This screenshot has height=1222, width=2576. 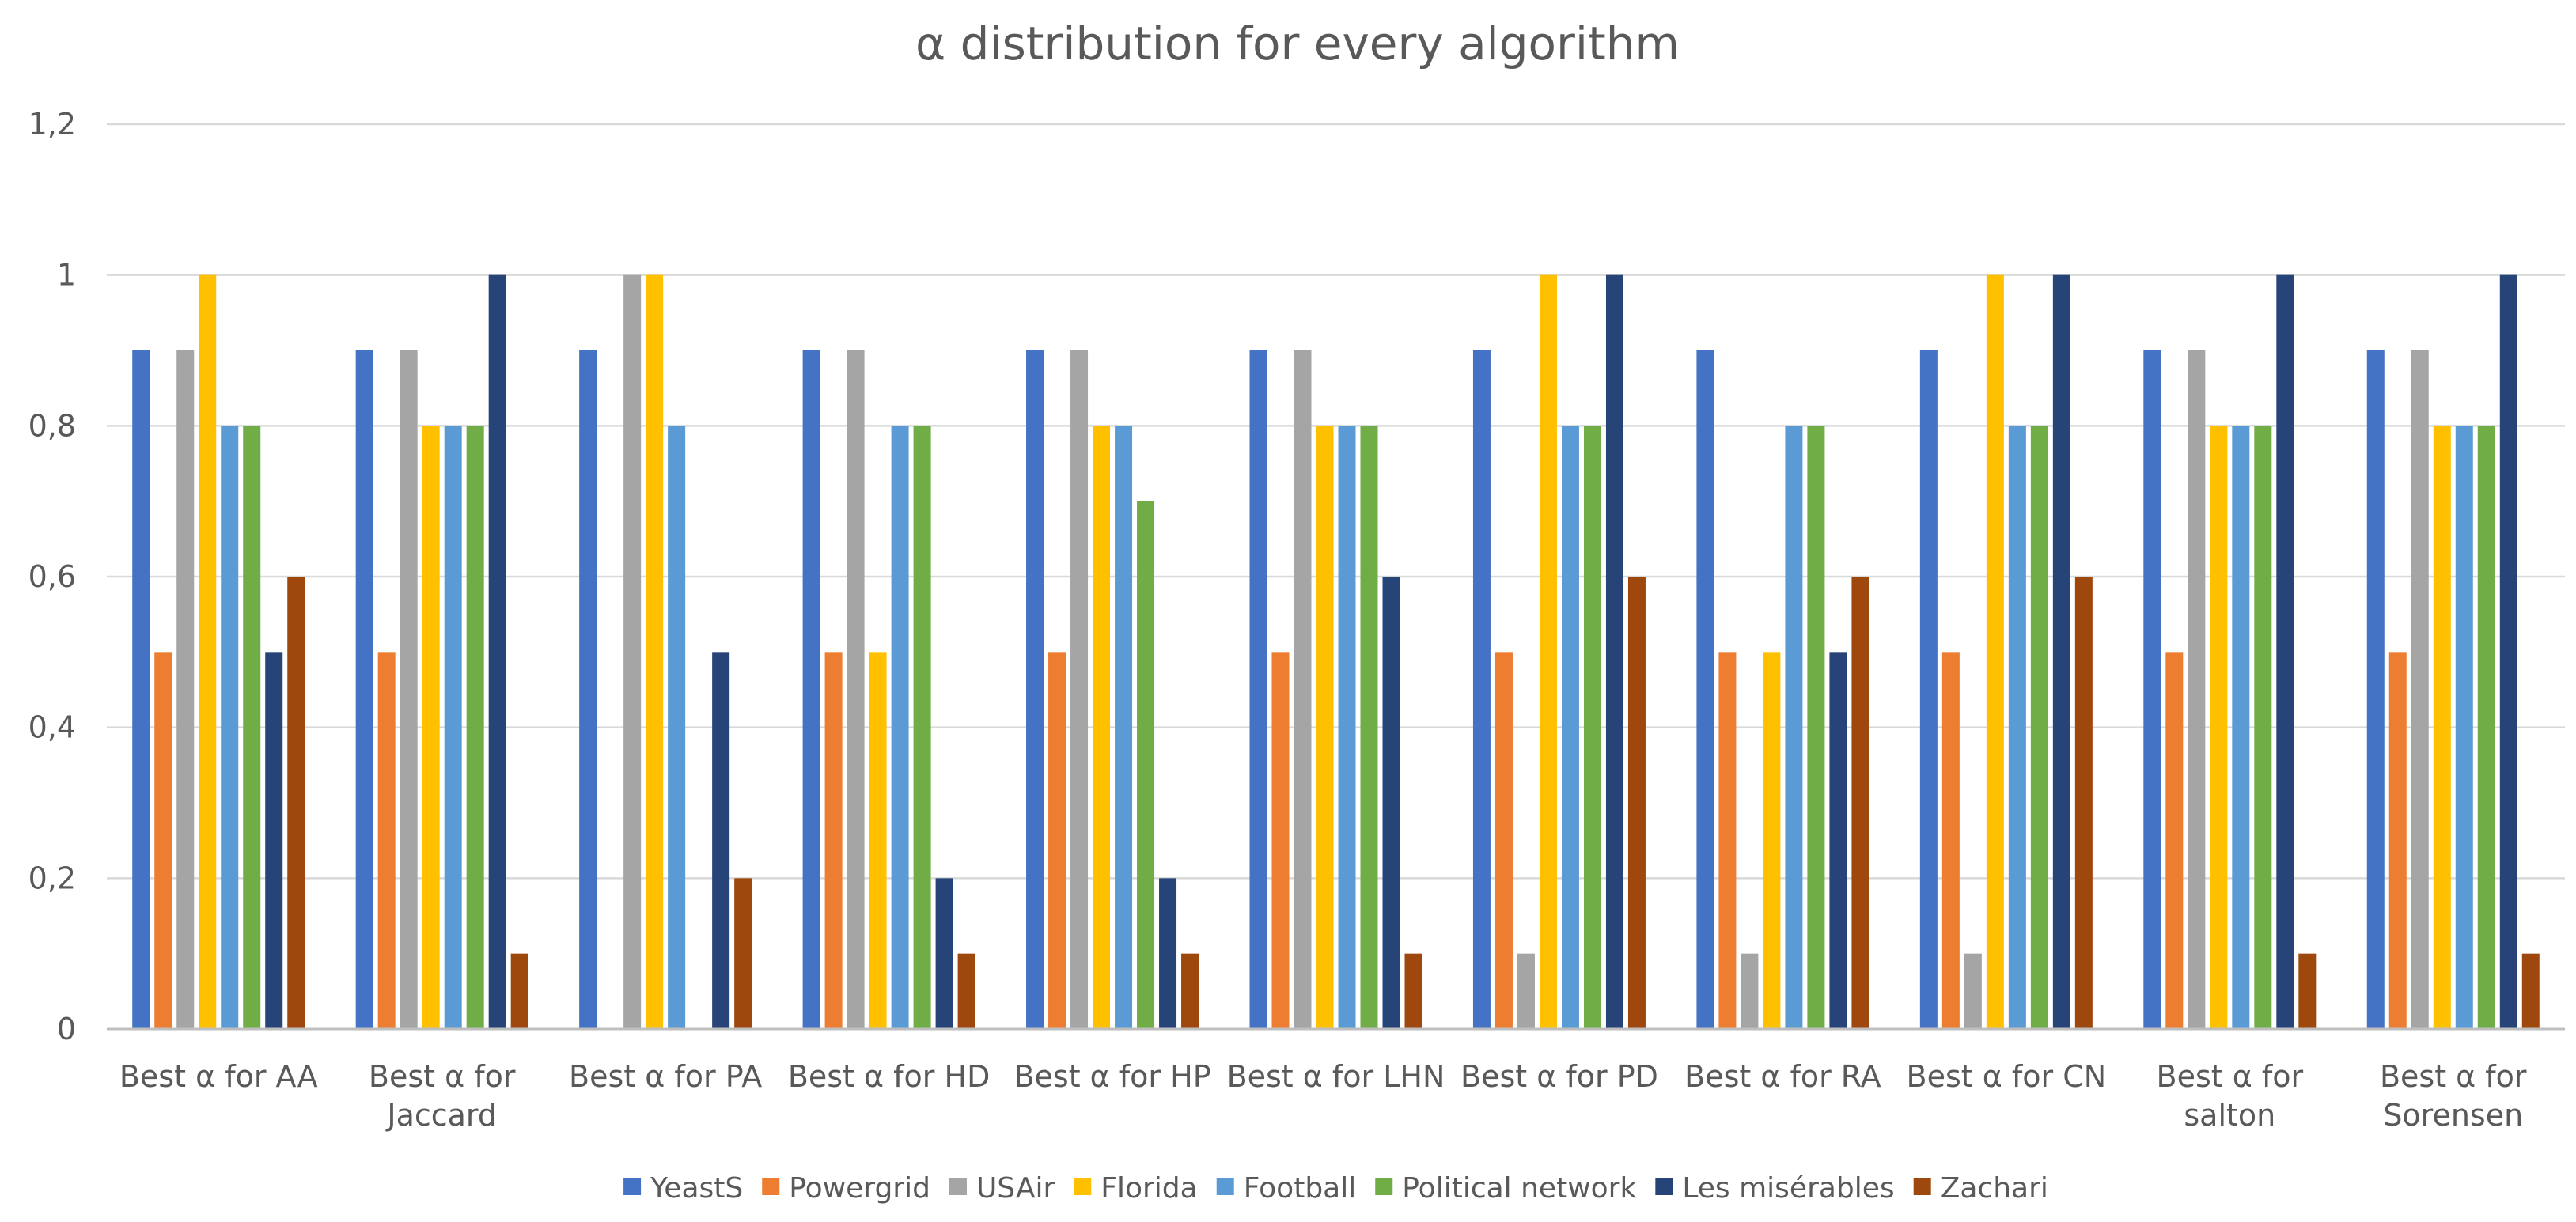 I want to click on x-tick-label: salton, so click(x=2229, y=1115).